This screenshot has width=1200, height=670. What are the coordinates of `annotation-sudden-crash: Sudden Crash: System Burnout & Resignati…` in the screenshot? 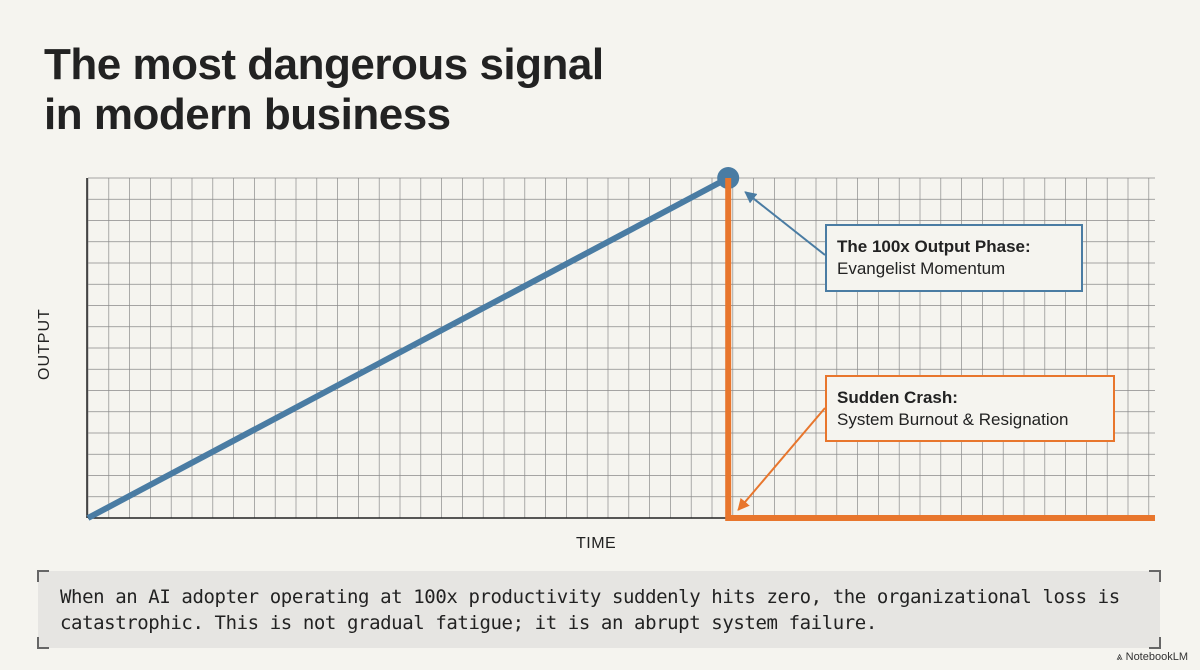 It's located at (970, 408).